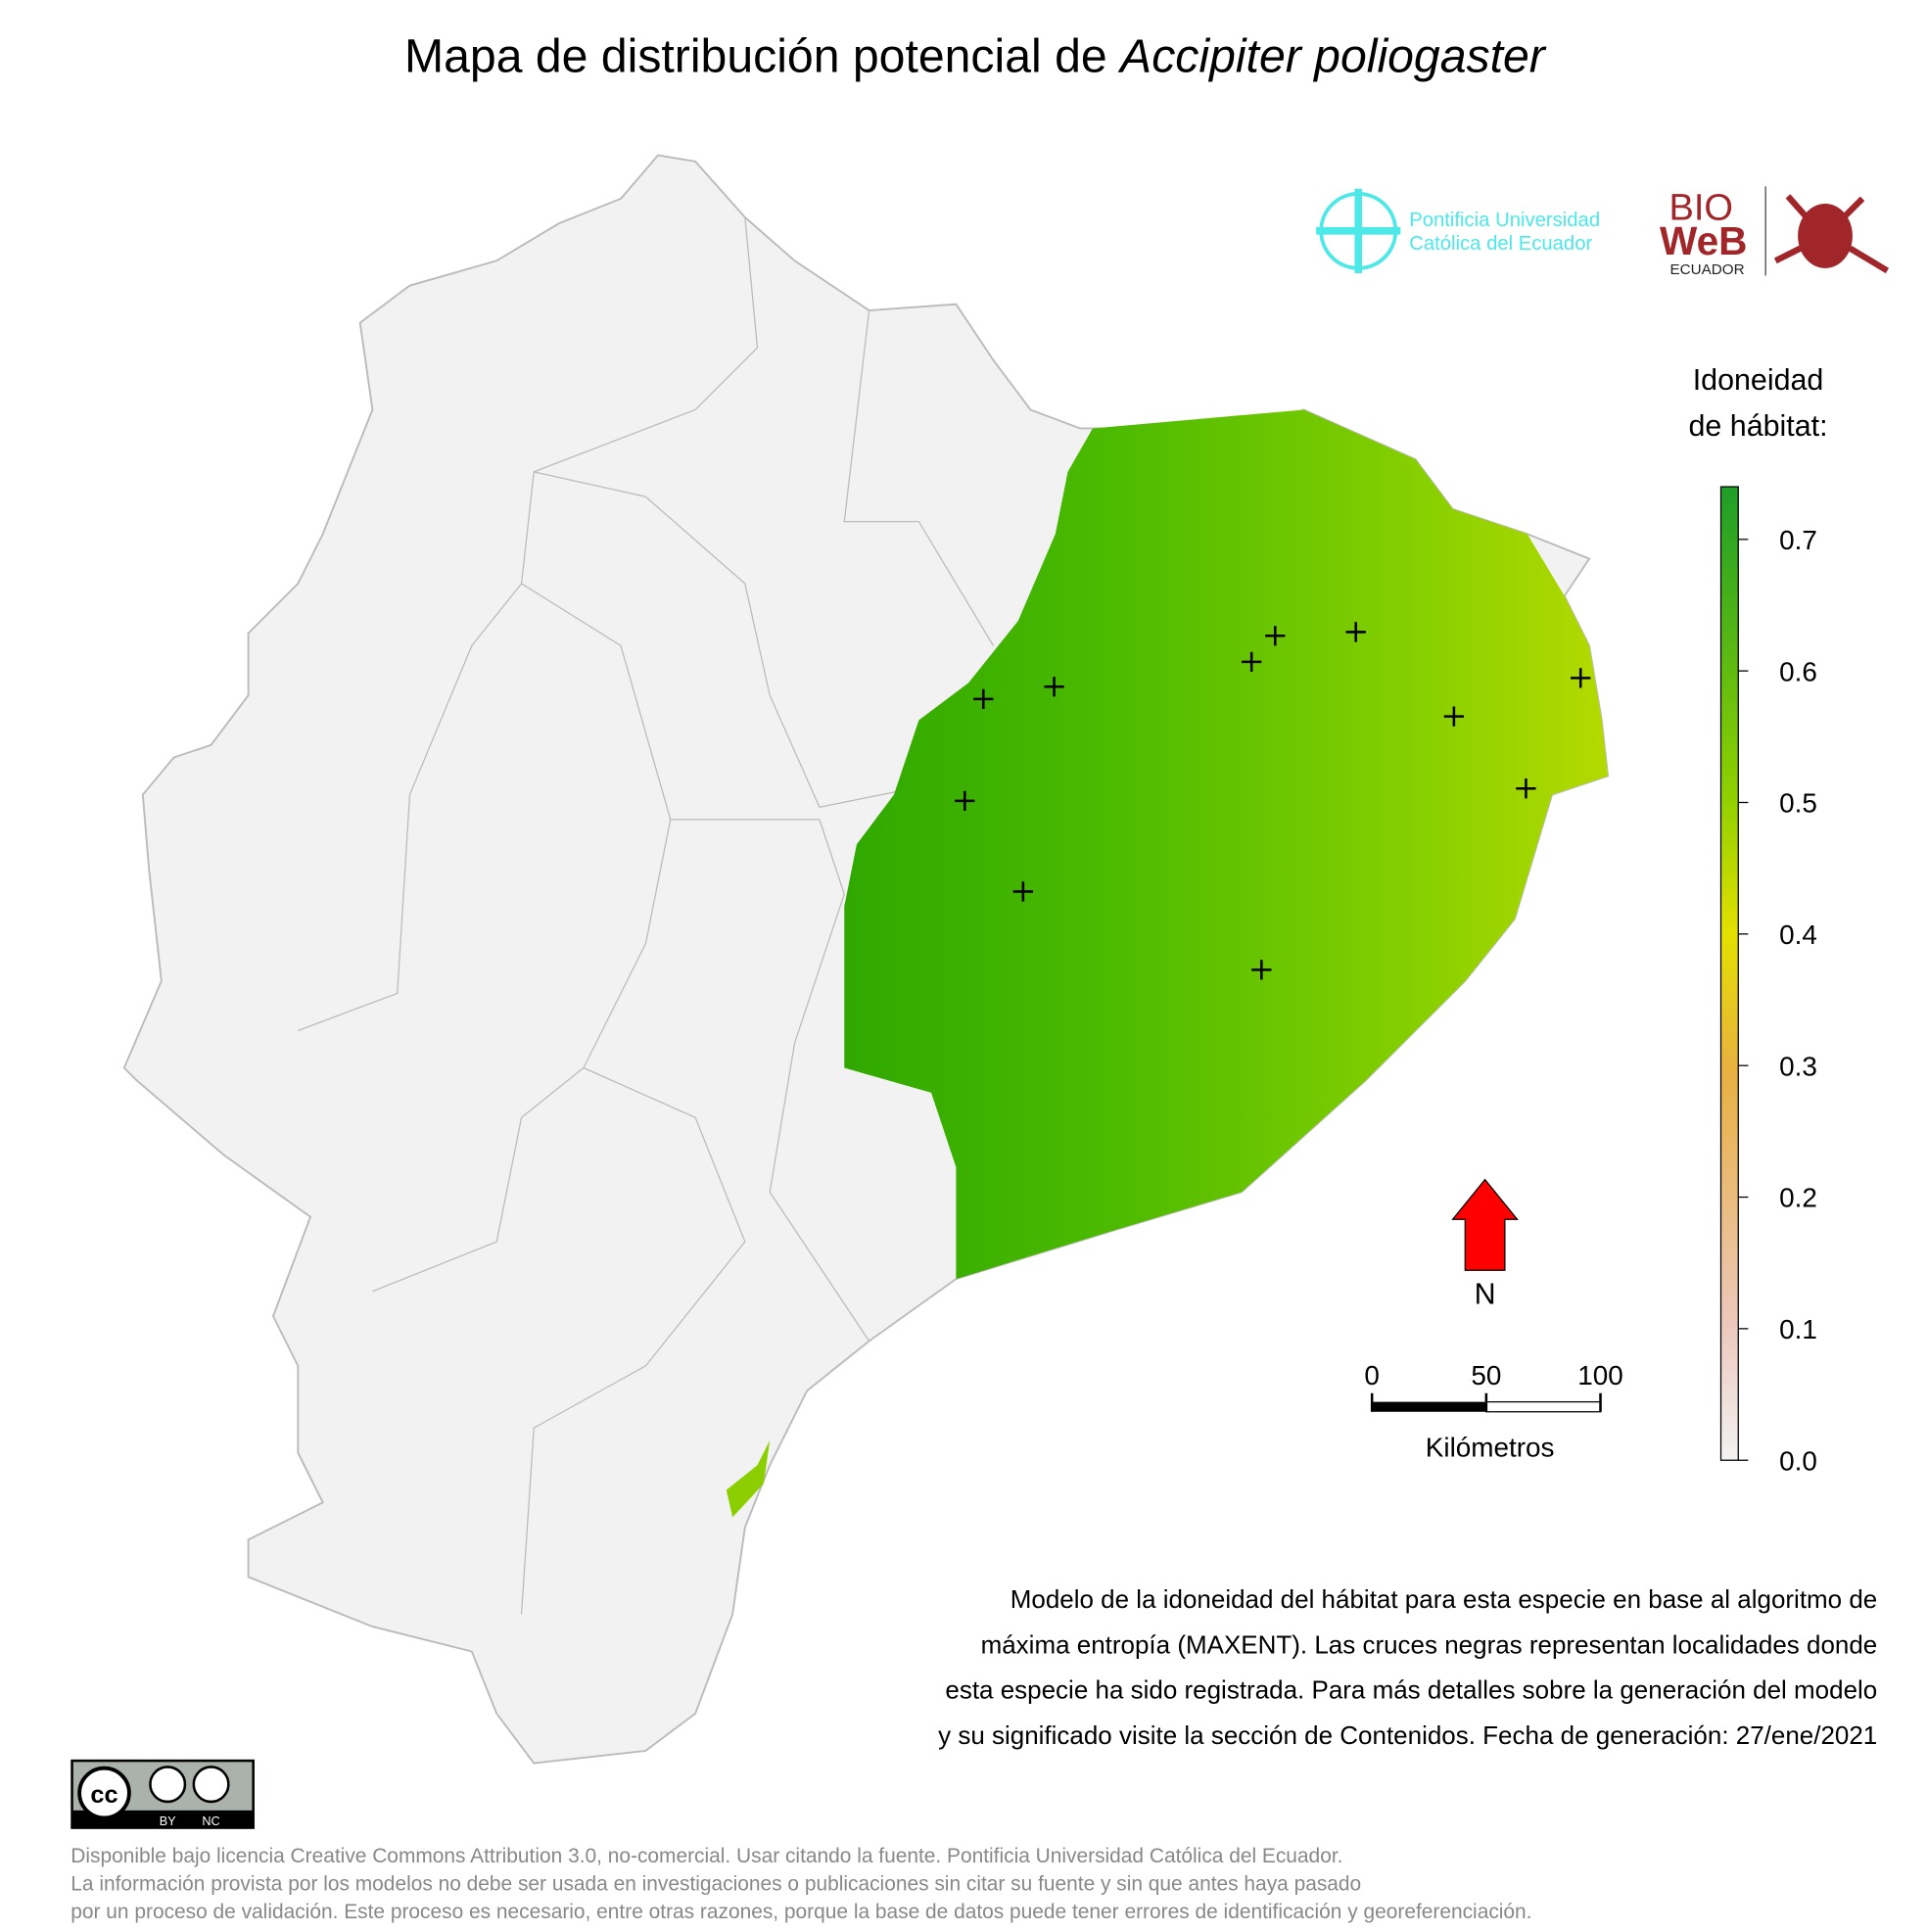 This screenshot has height=1932, width=1927. I want to click on university-name: Católica del Ecuador, so click(1500, 244).